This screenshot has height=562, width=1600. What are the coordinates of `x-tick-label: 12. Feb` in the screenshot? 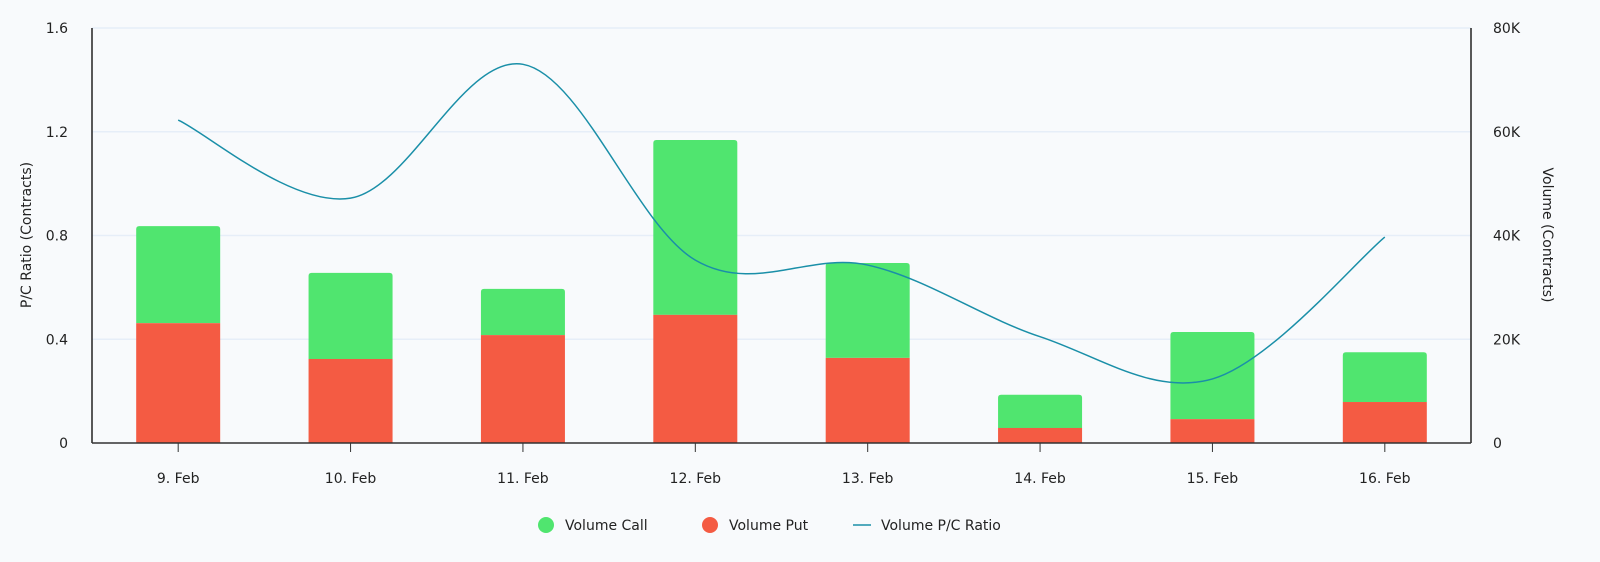 It's located at (696, 479).